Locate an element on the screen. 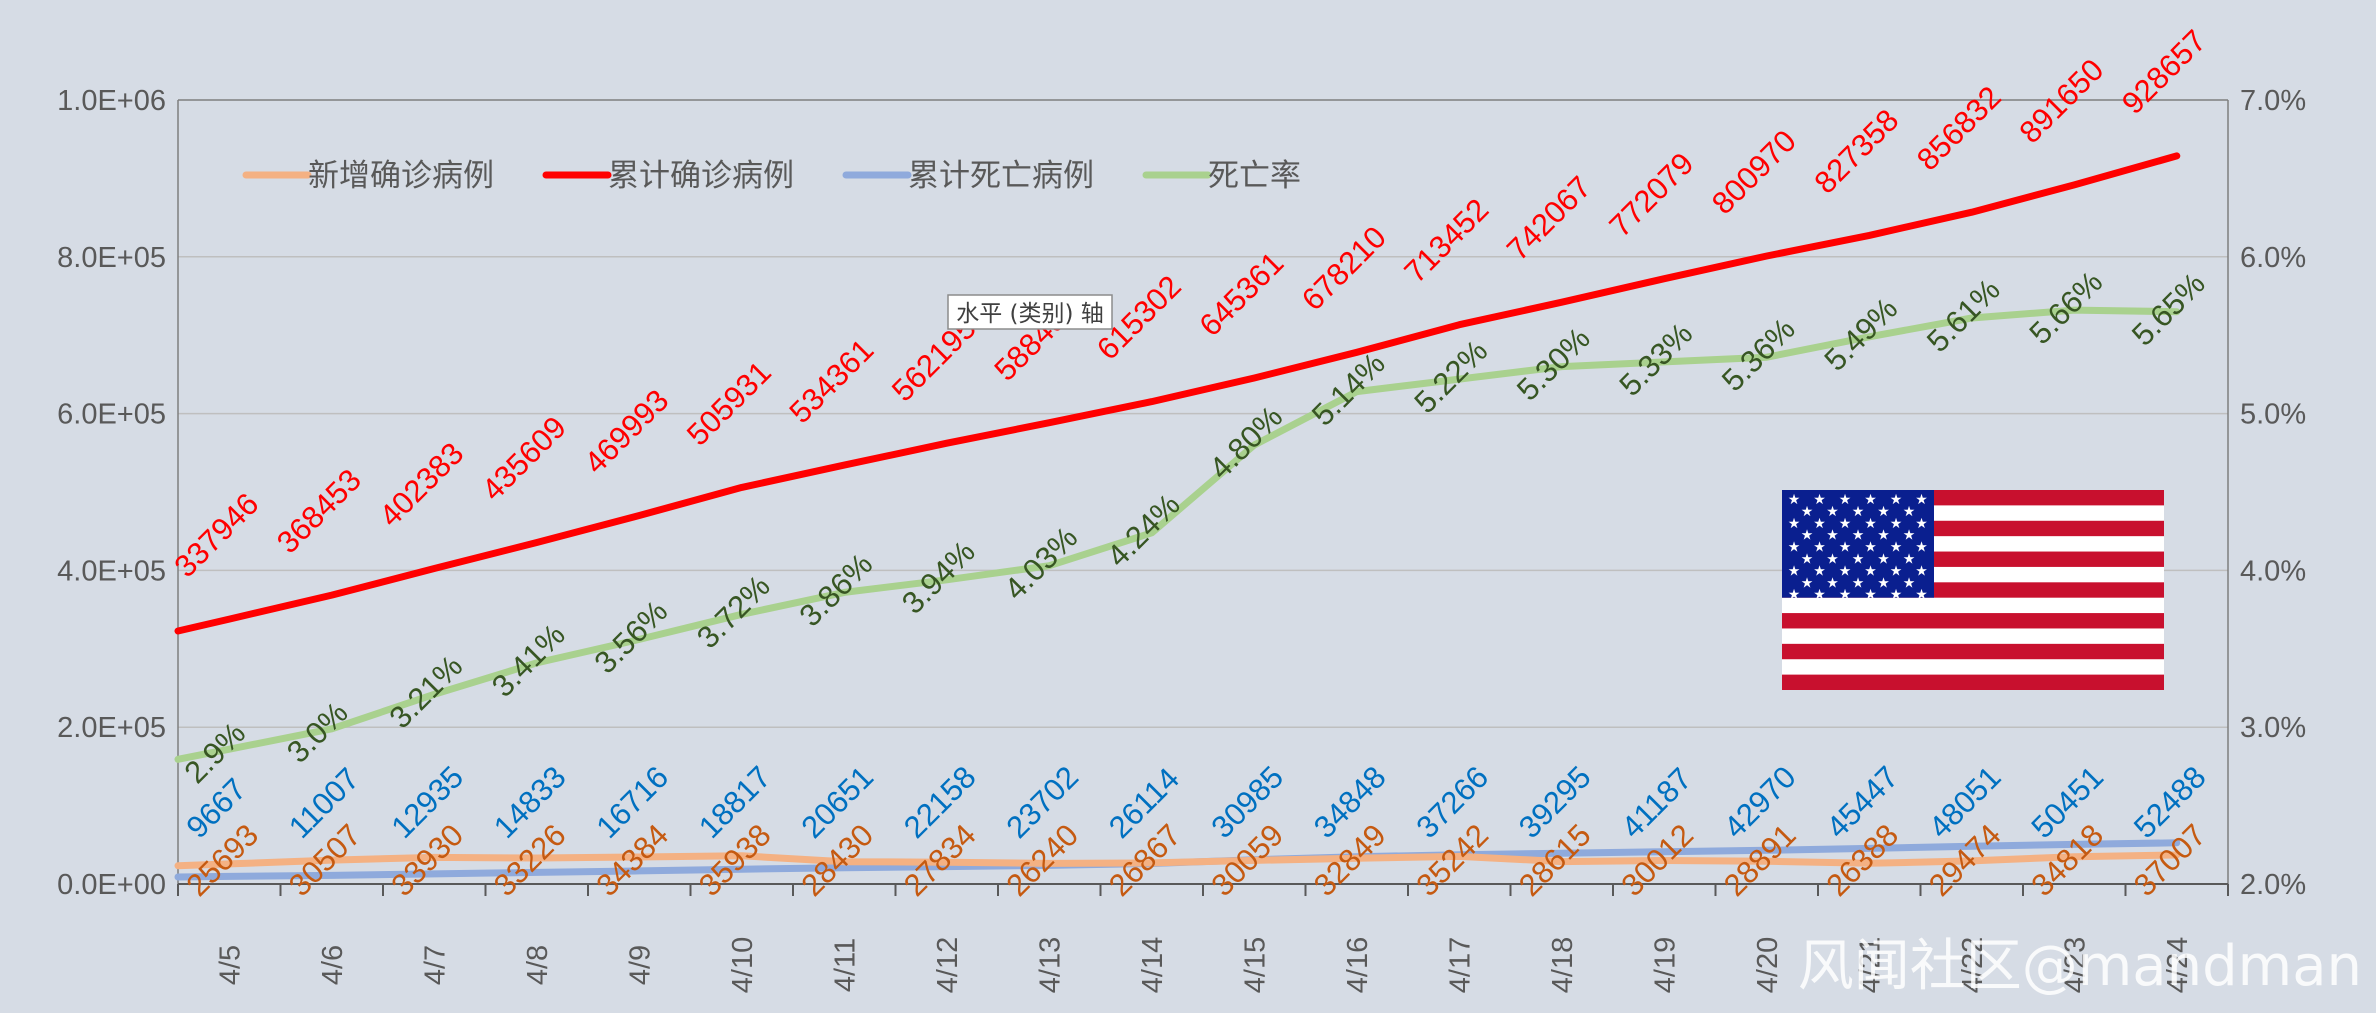  data-label: 891650 is located at coordinates (2061, 101).